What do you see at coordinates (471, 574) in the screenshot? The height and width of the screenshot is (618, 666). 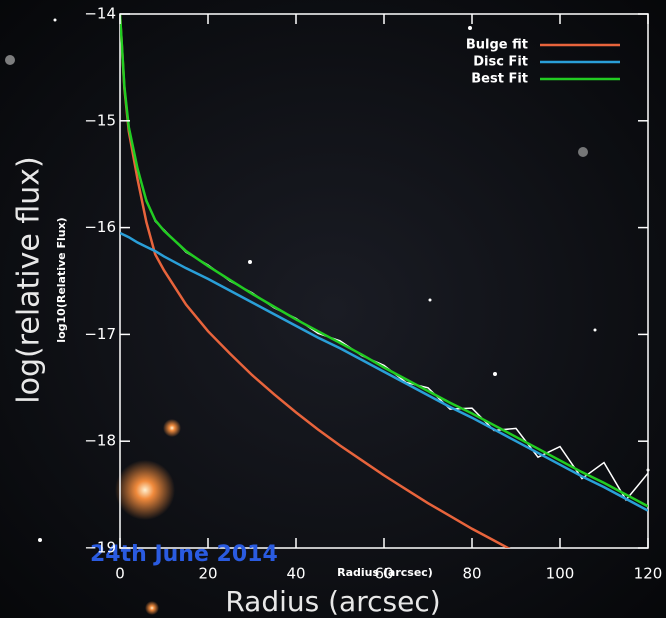 I see `x-tick-label: 80` at bounding box center [471, 574].